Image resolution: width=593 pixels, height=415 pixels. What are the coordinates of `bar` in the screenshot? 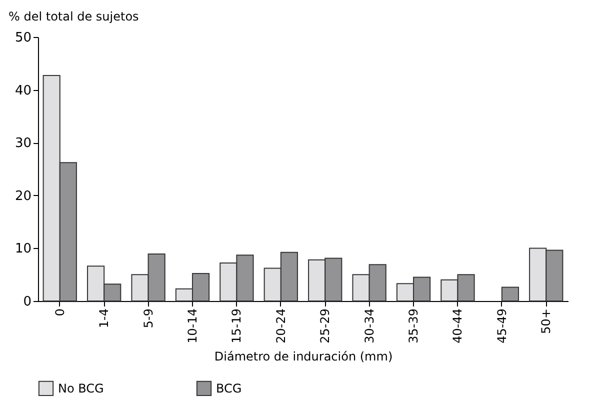 It's located at (510, 294).